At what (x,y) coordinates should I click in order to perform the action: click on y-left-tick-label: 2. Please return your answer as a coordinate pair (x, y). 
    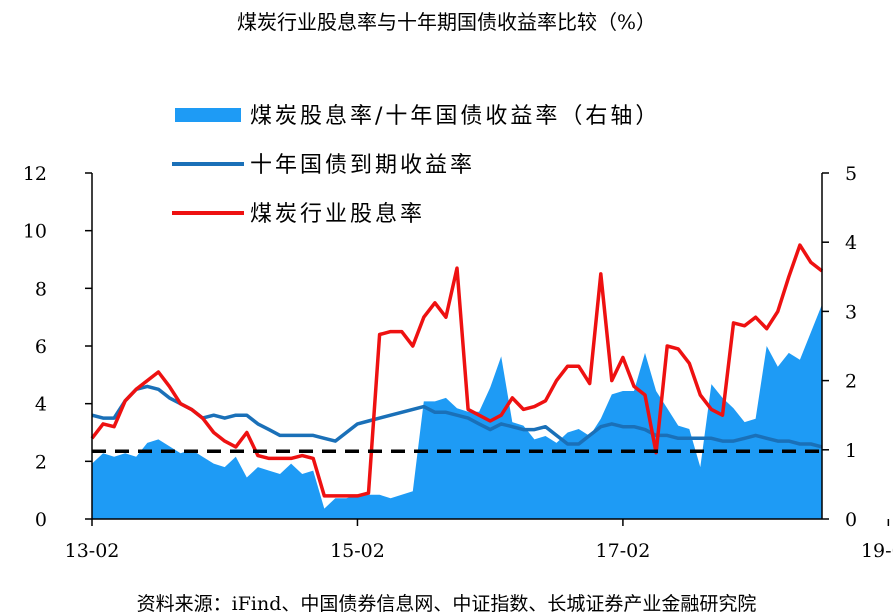
    Looking at the image, I should click on (41, 462).